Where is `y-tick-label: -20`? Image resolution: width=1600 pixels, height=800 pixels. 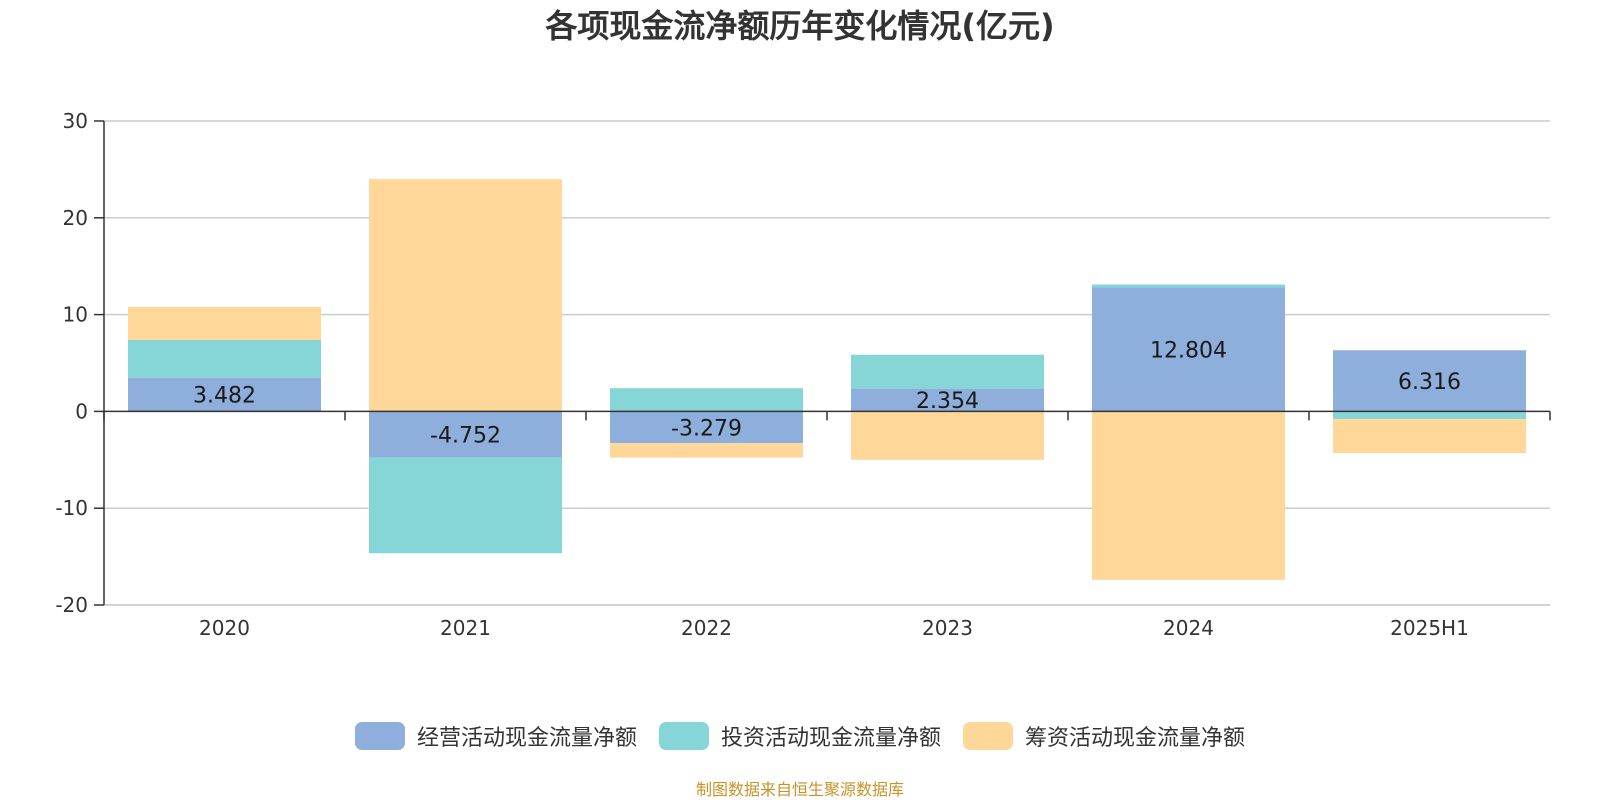
y-tick-label: -20 is located at coordinates (71, 605).